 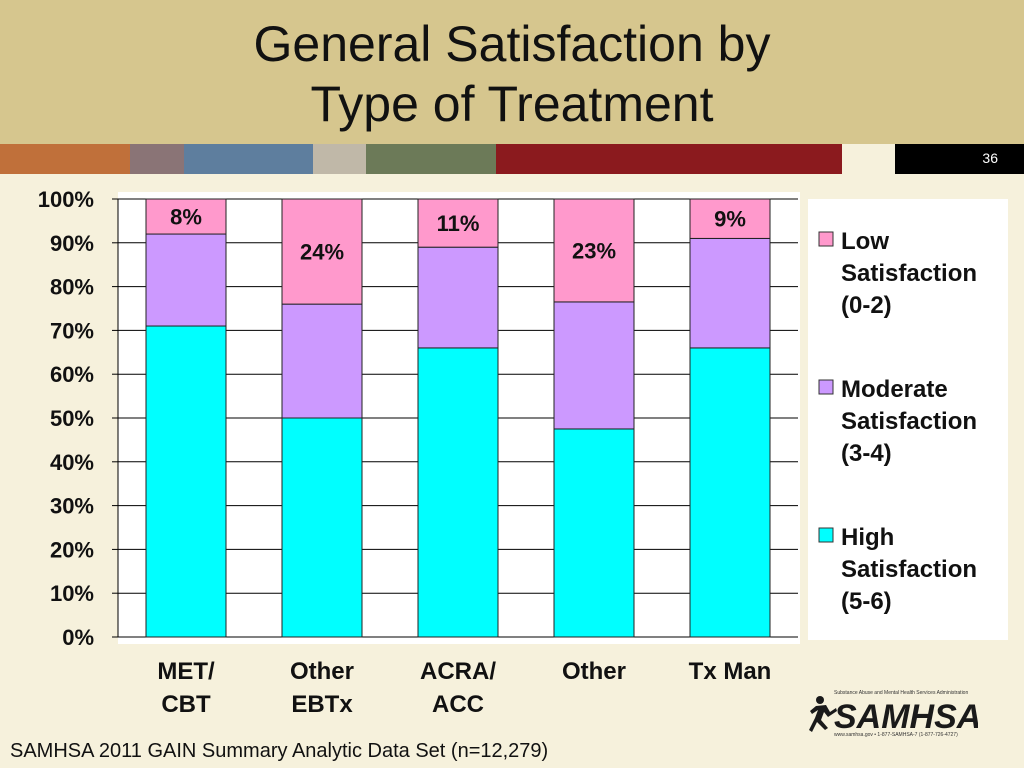 What do you see at coordinates (72, 593) in the screenshot?
I see `y-tick-label: 10%` at bounding box center [72, 593].